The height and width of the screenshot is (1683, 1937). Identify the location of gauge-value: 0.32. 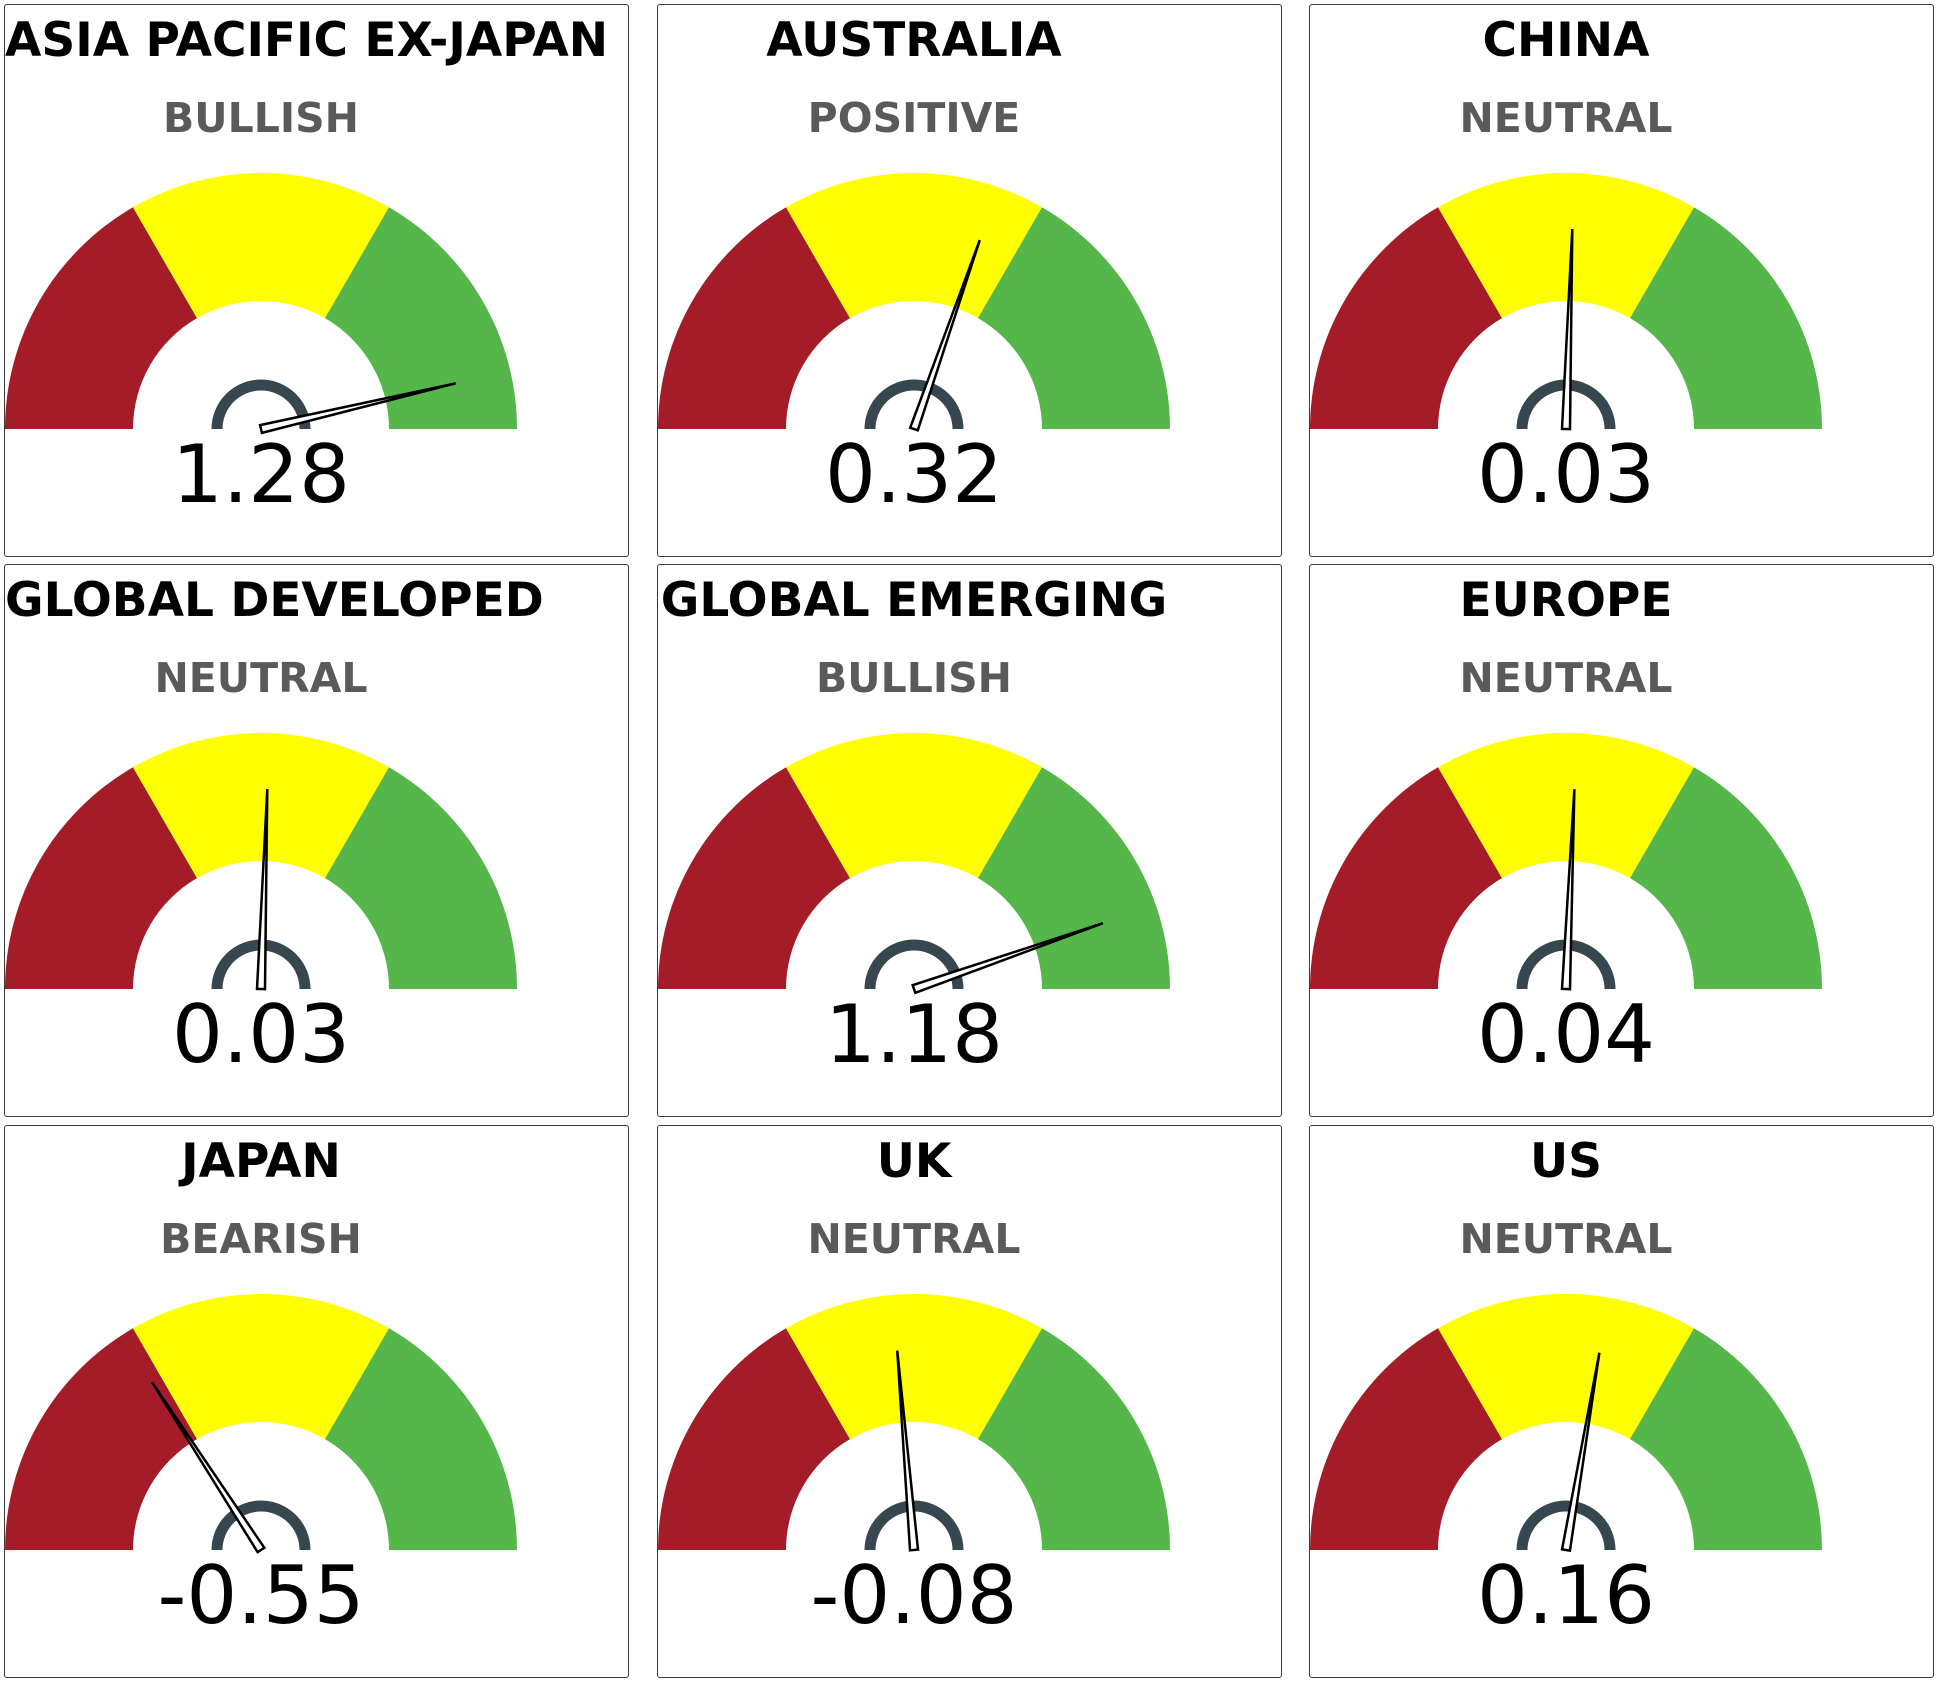
(914, 474).